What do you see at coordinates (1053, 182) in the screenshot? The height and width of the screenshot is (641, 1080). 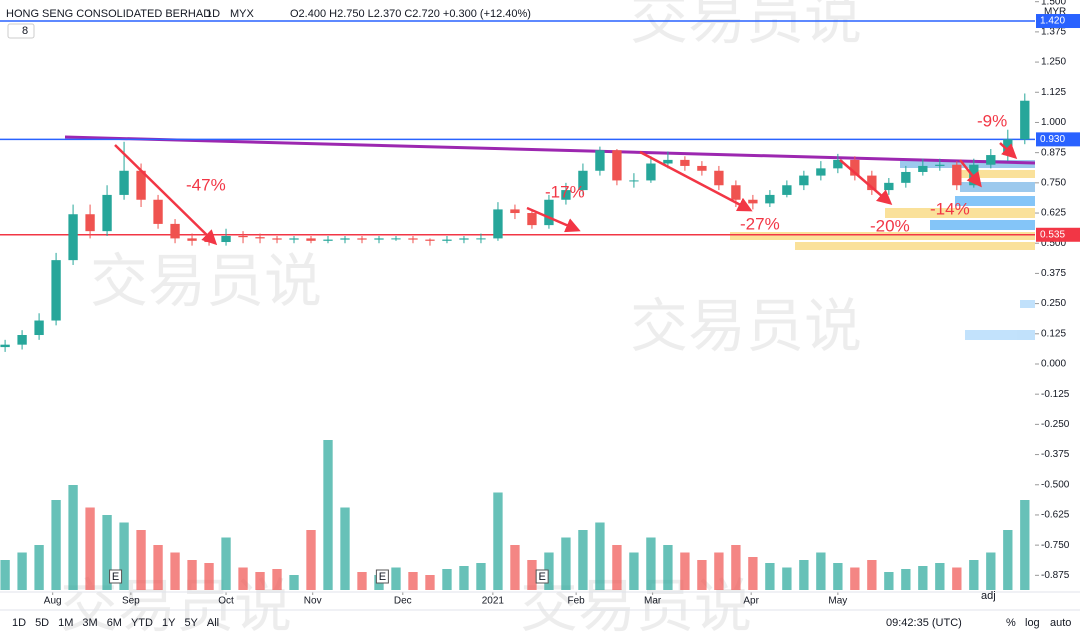 I see `y-tick-label: 0.750` at bounding box center [1053, 182].